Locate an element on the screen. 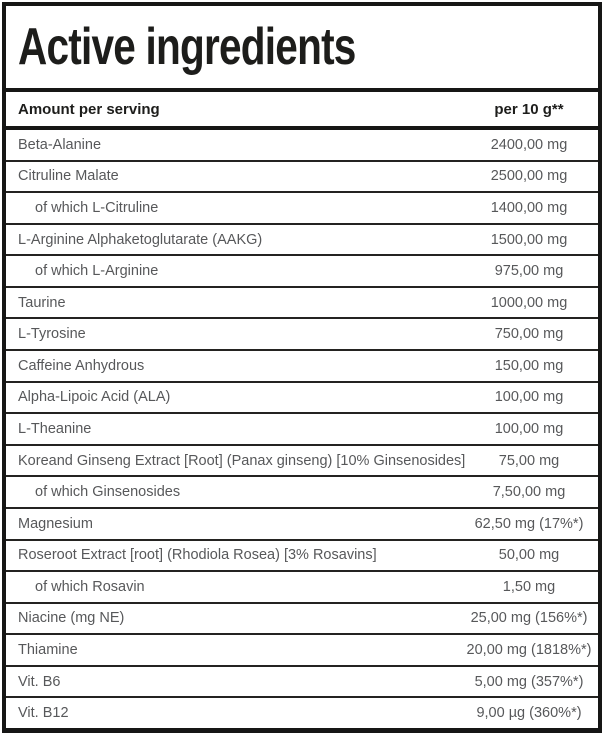 The image size is (605, 736). ingredient-name: Vit. B12 is located at coordinates (43, 713).